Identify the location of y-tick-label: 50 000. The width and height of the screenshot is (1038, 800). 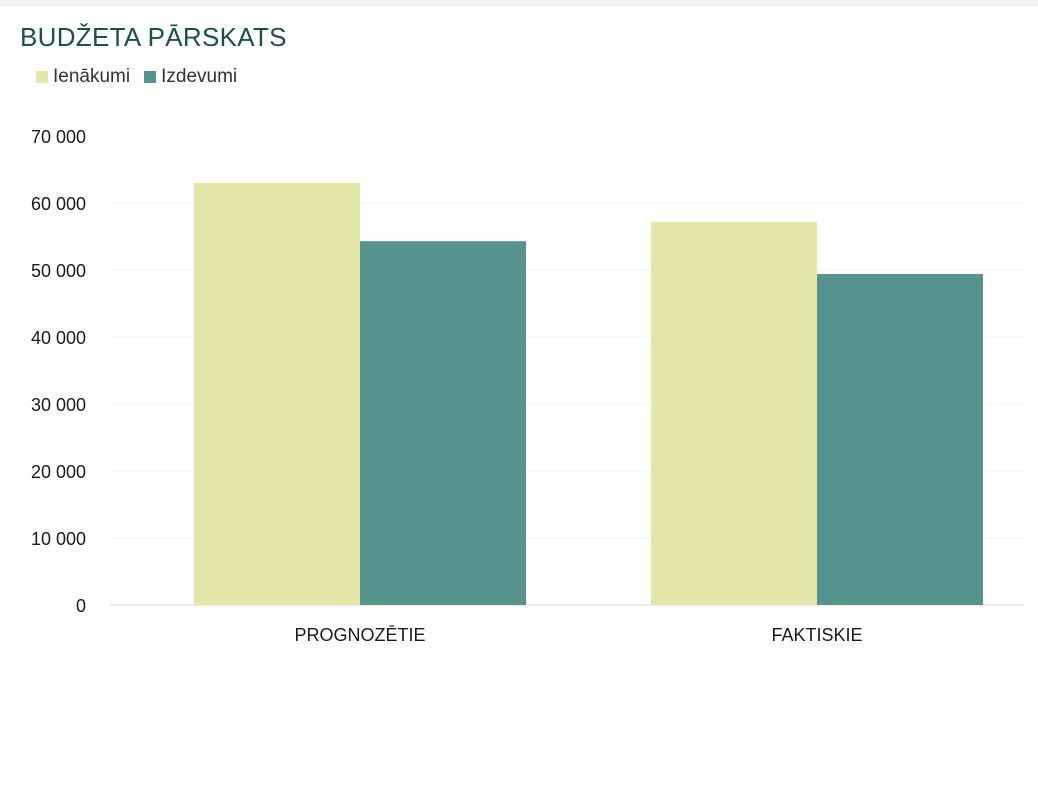
(58, 271).